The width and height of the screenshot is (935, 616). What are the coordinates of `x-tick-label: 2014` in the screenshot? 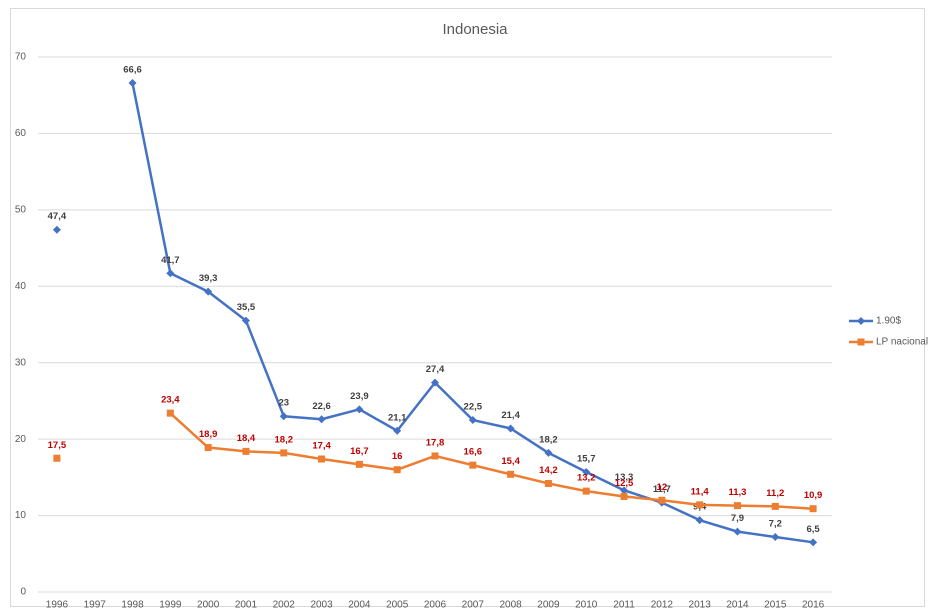 It's located at (737, 605).